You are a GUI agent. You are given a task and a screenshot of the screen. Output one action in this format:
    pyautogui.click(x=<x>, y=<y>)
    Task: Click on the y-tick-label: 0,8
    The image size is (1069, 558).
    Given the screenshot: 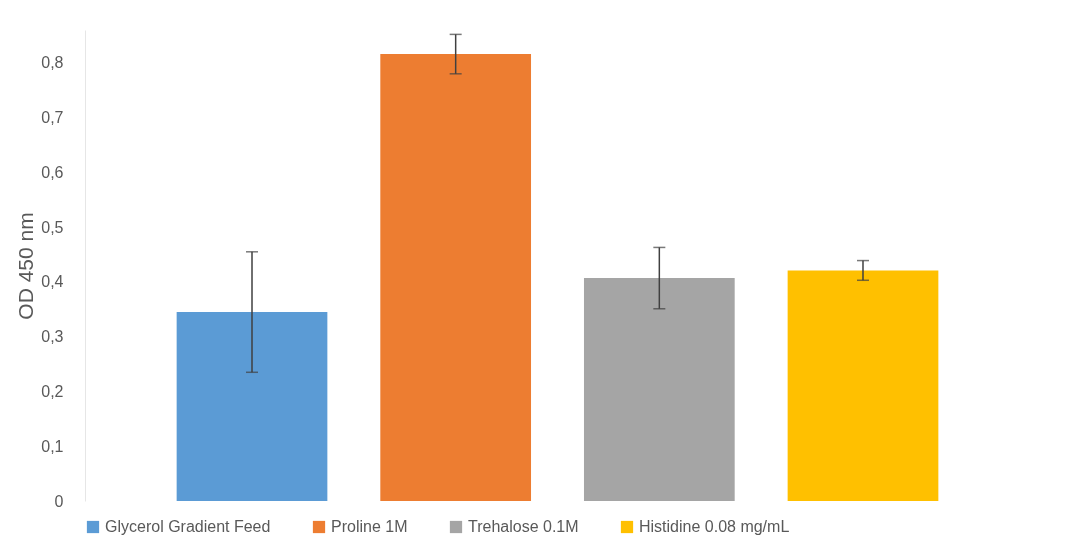 What is the action you would take?
    pyautogui.click(x=52, y=63)
    